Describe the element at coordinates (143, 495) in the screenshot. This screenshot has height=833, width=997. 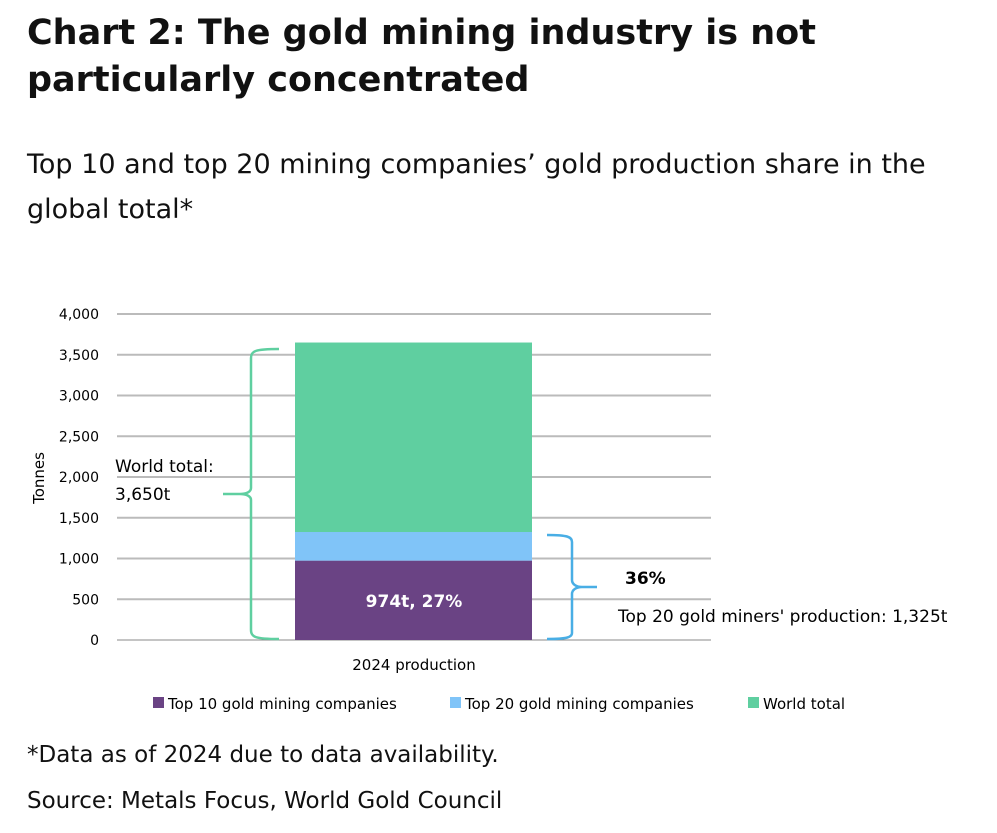
I see `world-total-value: 3,650t` at that location.